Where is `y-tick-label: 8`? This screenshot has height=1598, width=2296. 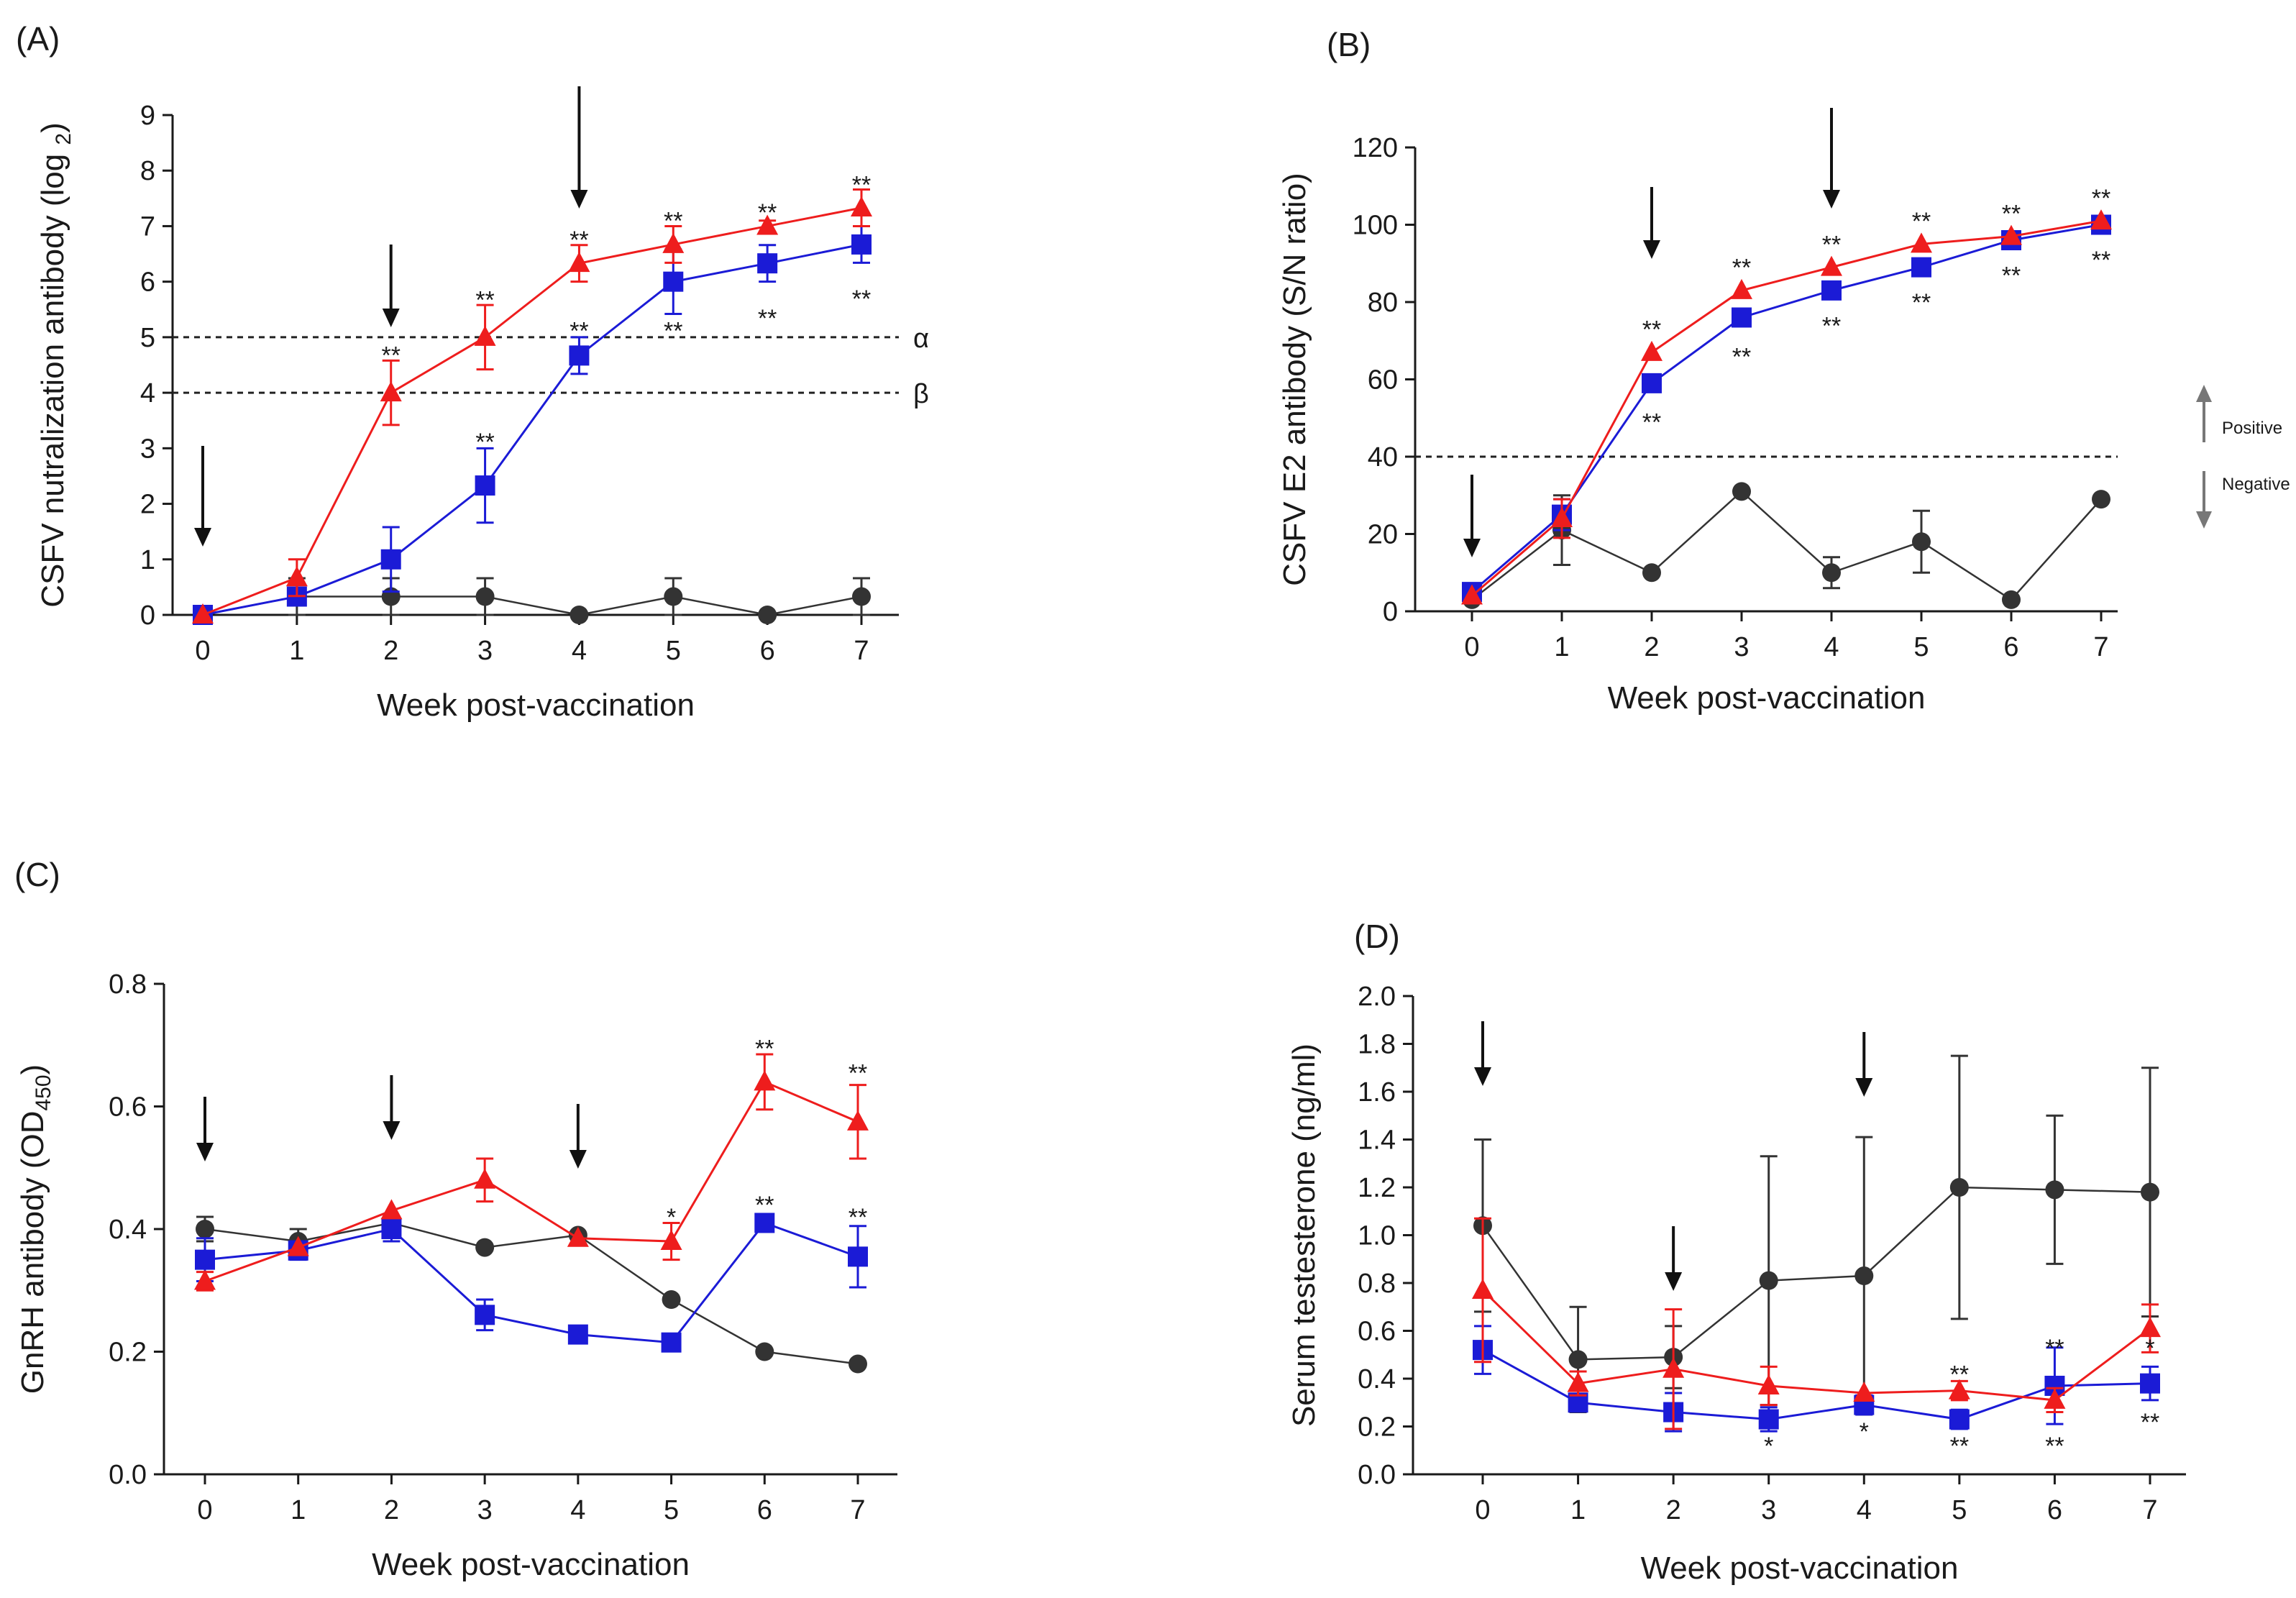
y-tick-label: 8 is located at coordinates (147, 171).